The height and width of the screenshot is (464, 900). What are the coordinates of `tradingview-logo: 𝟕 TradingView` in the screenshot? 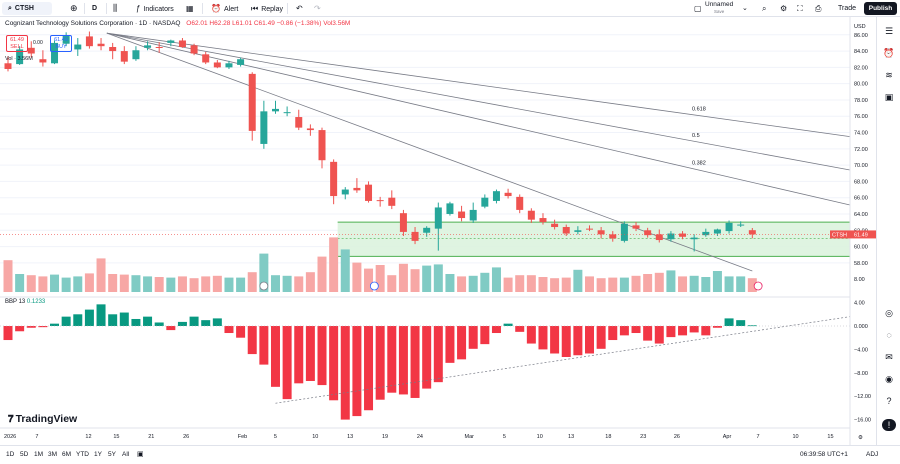 It's located at (42, 419).